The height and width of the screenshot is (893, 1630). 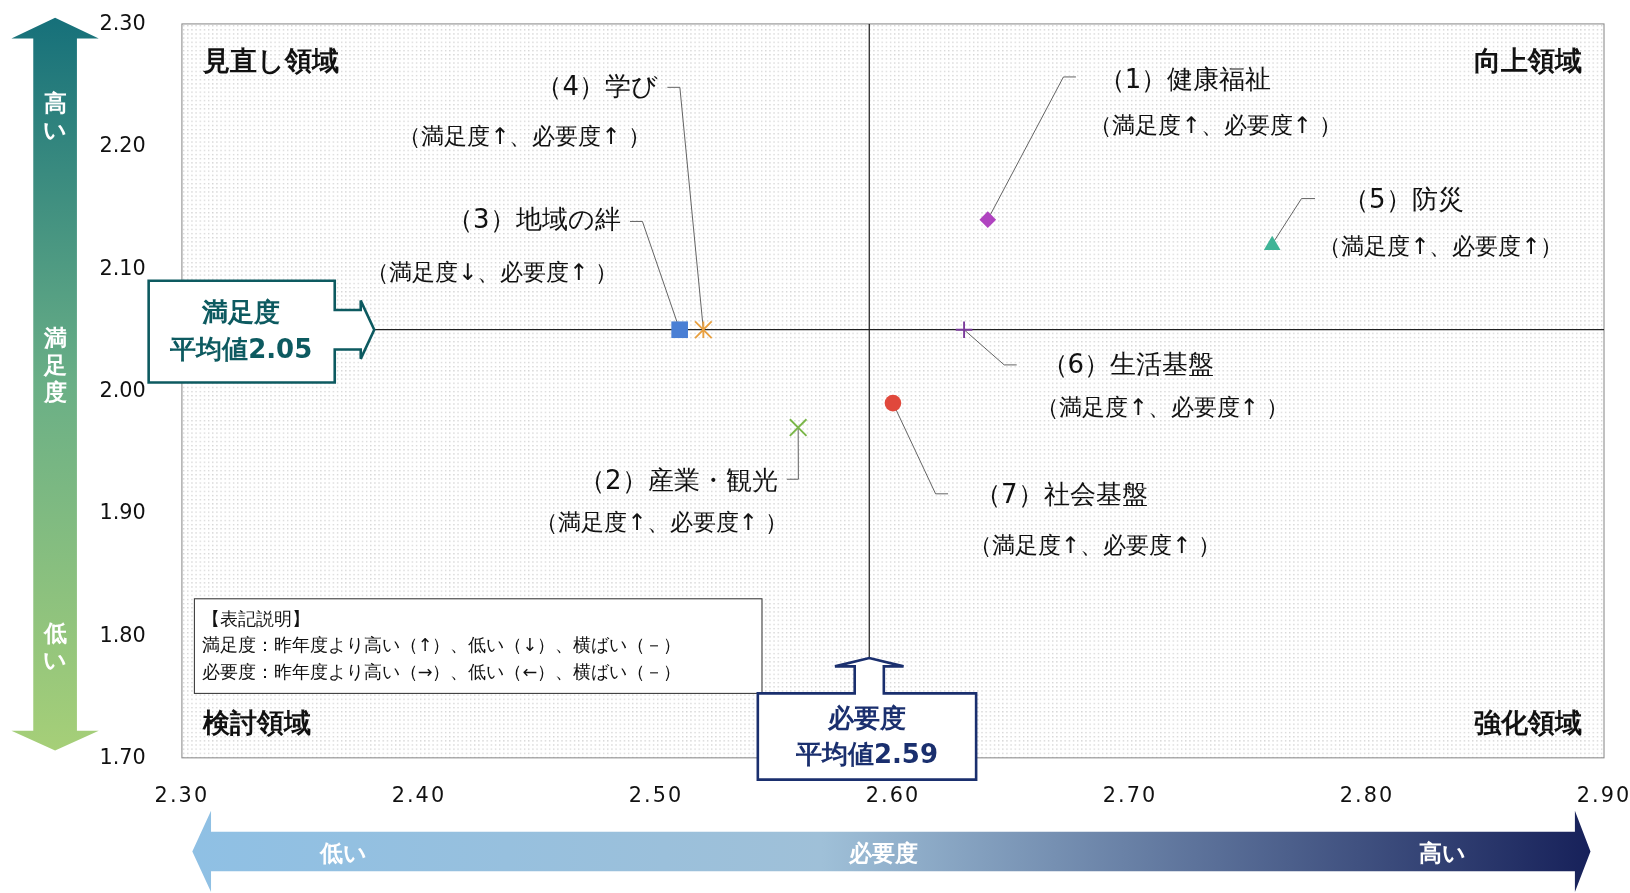 I want to click on y-tick-label: 2.30, so click(x=122, y=22).